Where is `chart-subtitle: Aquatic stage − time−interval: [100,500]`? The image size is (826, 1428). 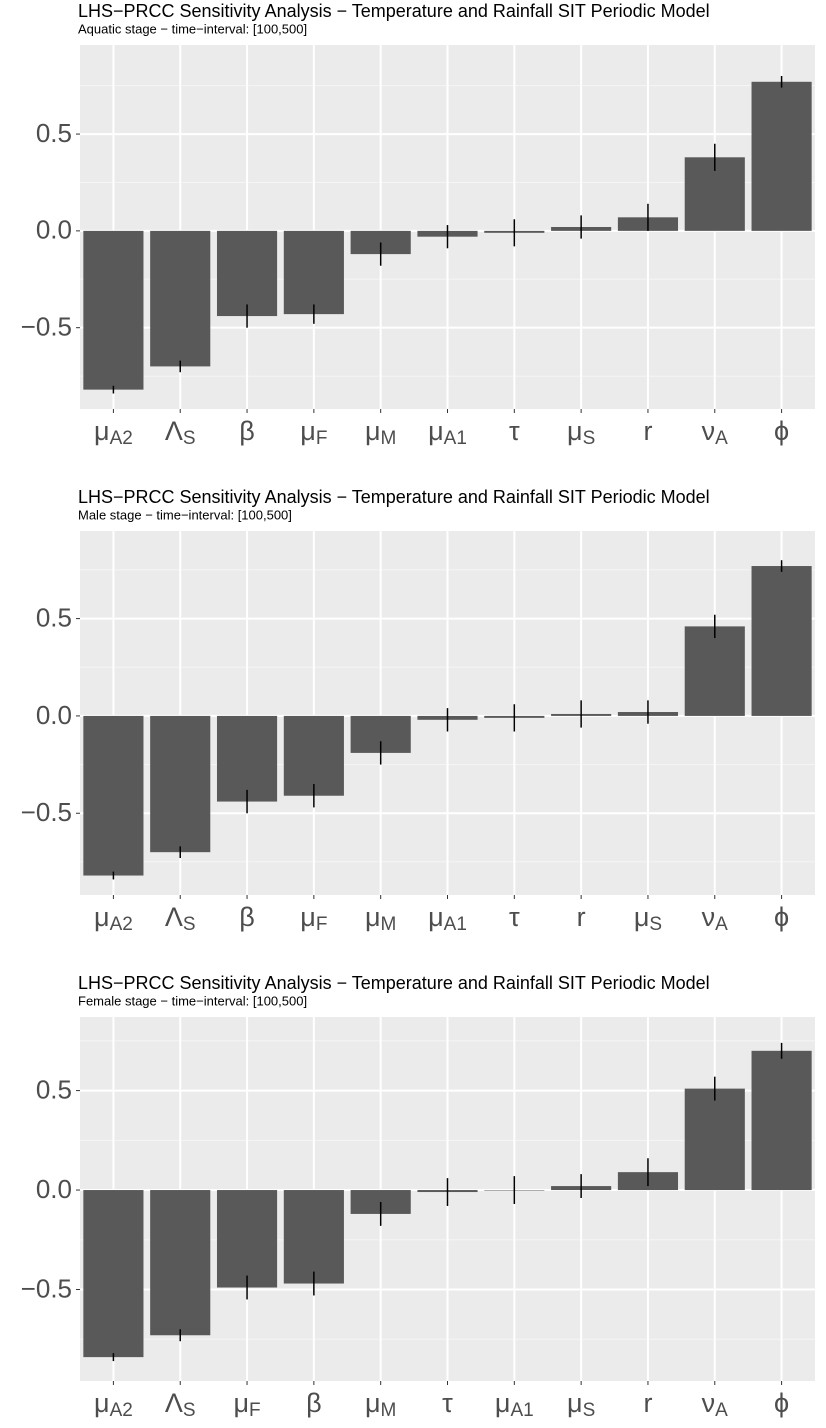 chart-subtitle: Aquatic stage − time−interval: [100,500] is located at coordinates (192, 28).